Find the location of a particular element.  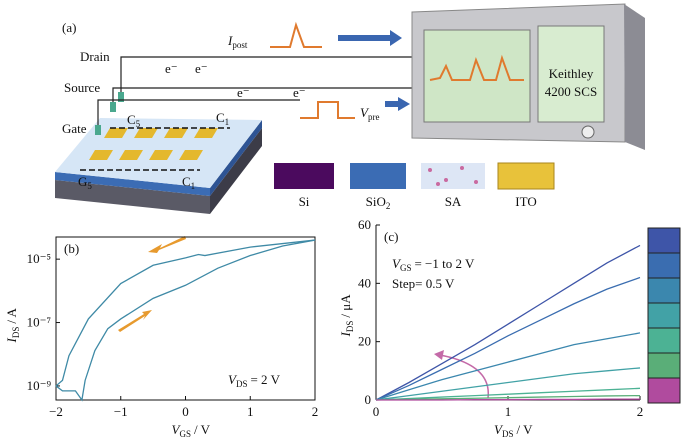

x-tick-label: −1 is located at coordinates (121, 411).